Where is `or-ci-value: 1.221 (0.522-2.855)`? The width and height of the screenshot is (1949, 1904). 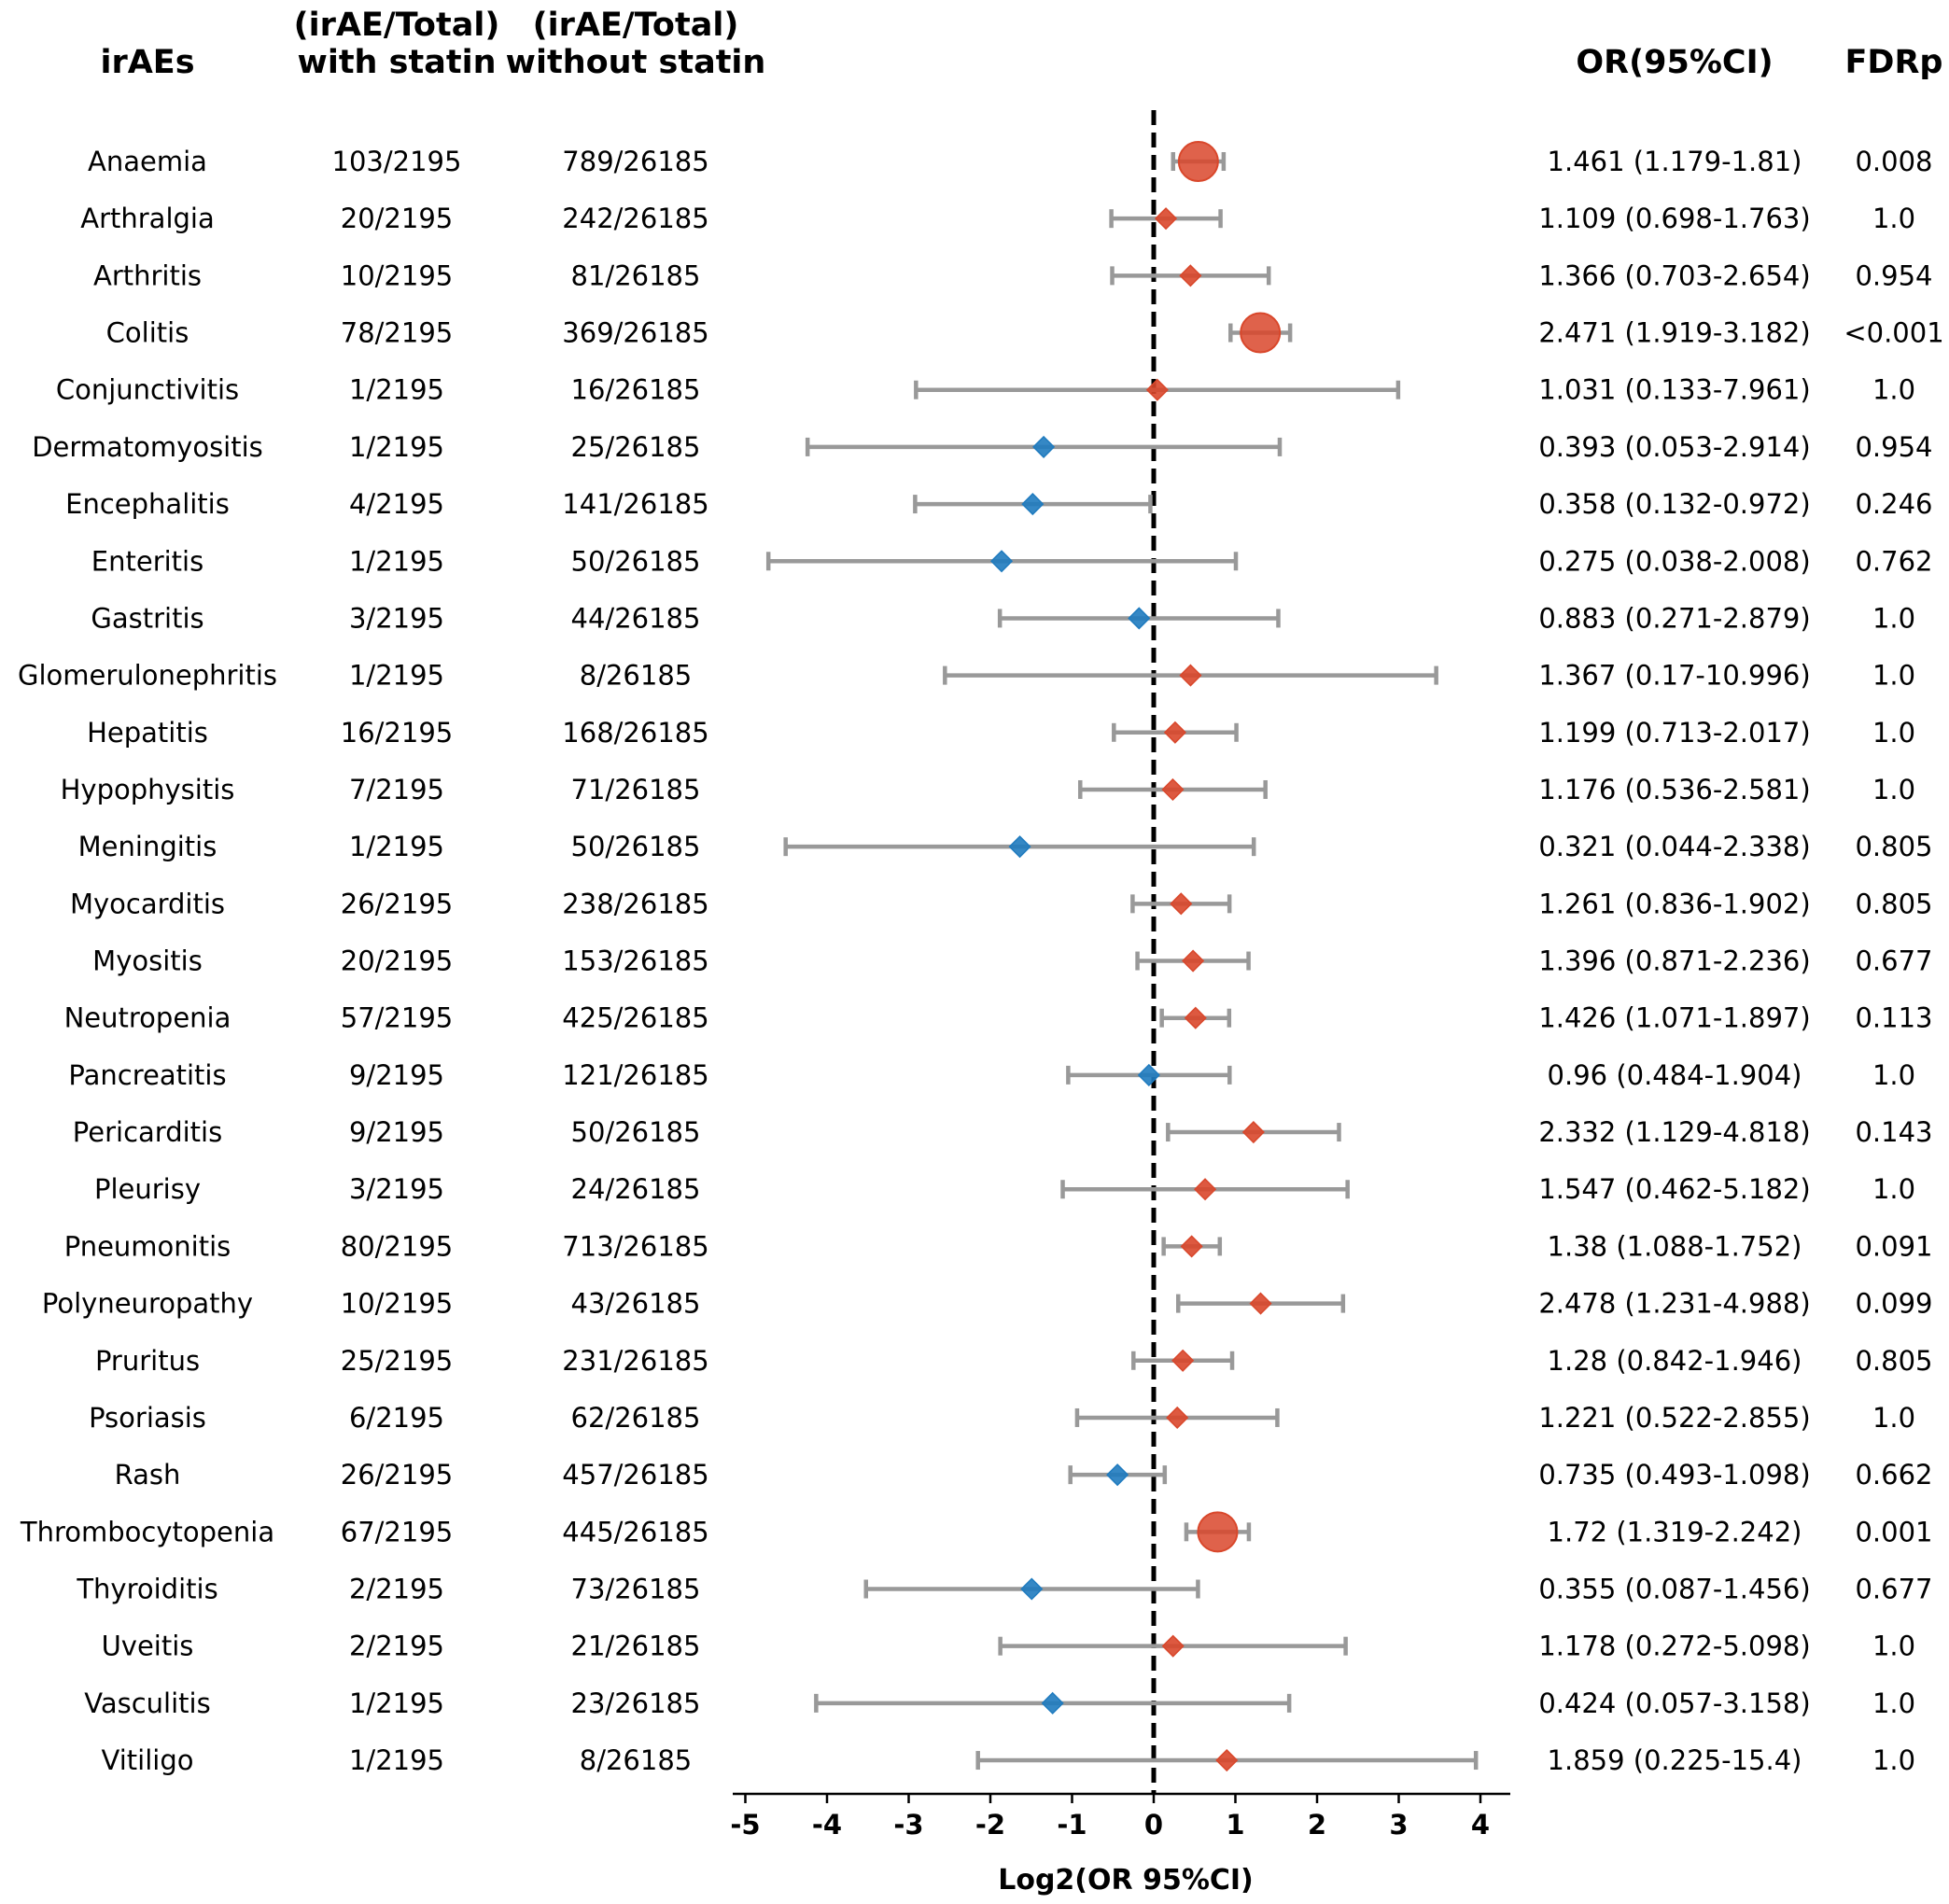 or-ci-value: 1.221 (0.522-2.855) is located at coordinates (1674, 1418).